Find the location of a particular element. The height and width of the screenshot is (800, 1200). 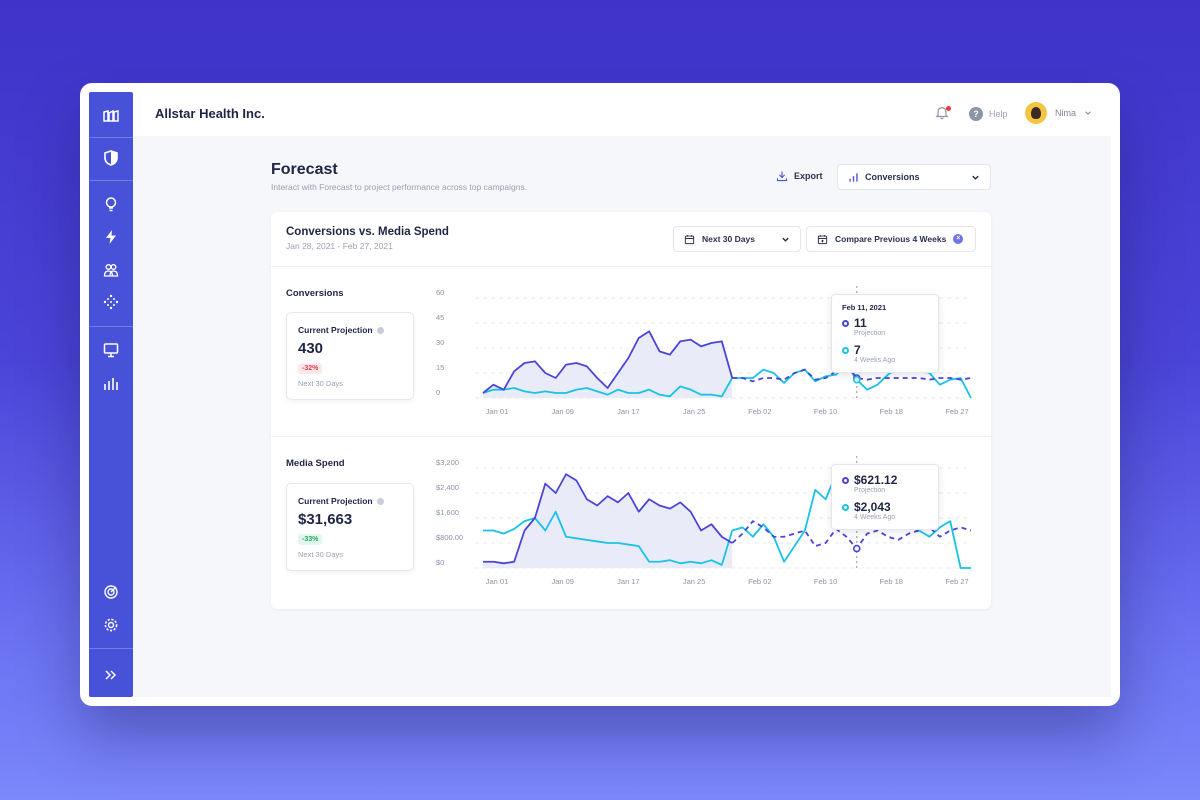

page-title: Forecast is located at coordinates (304, 169).